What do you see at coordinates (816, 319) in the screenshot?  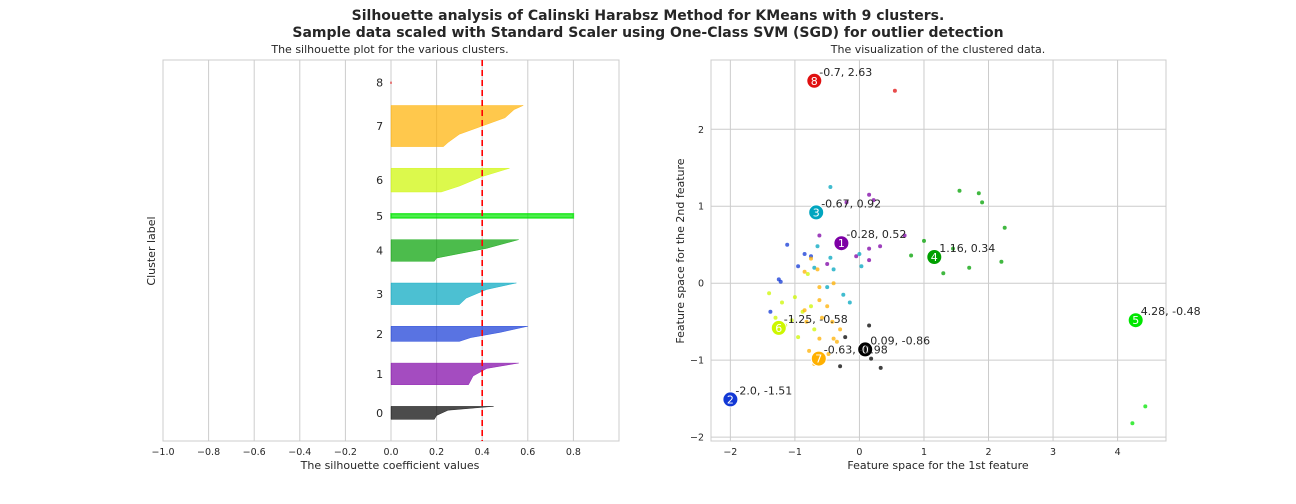 I see `cluster-center-label-6: -1.25, -0.58` at bounding box center [816, 319].